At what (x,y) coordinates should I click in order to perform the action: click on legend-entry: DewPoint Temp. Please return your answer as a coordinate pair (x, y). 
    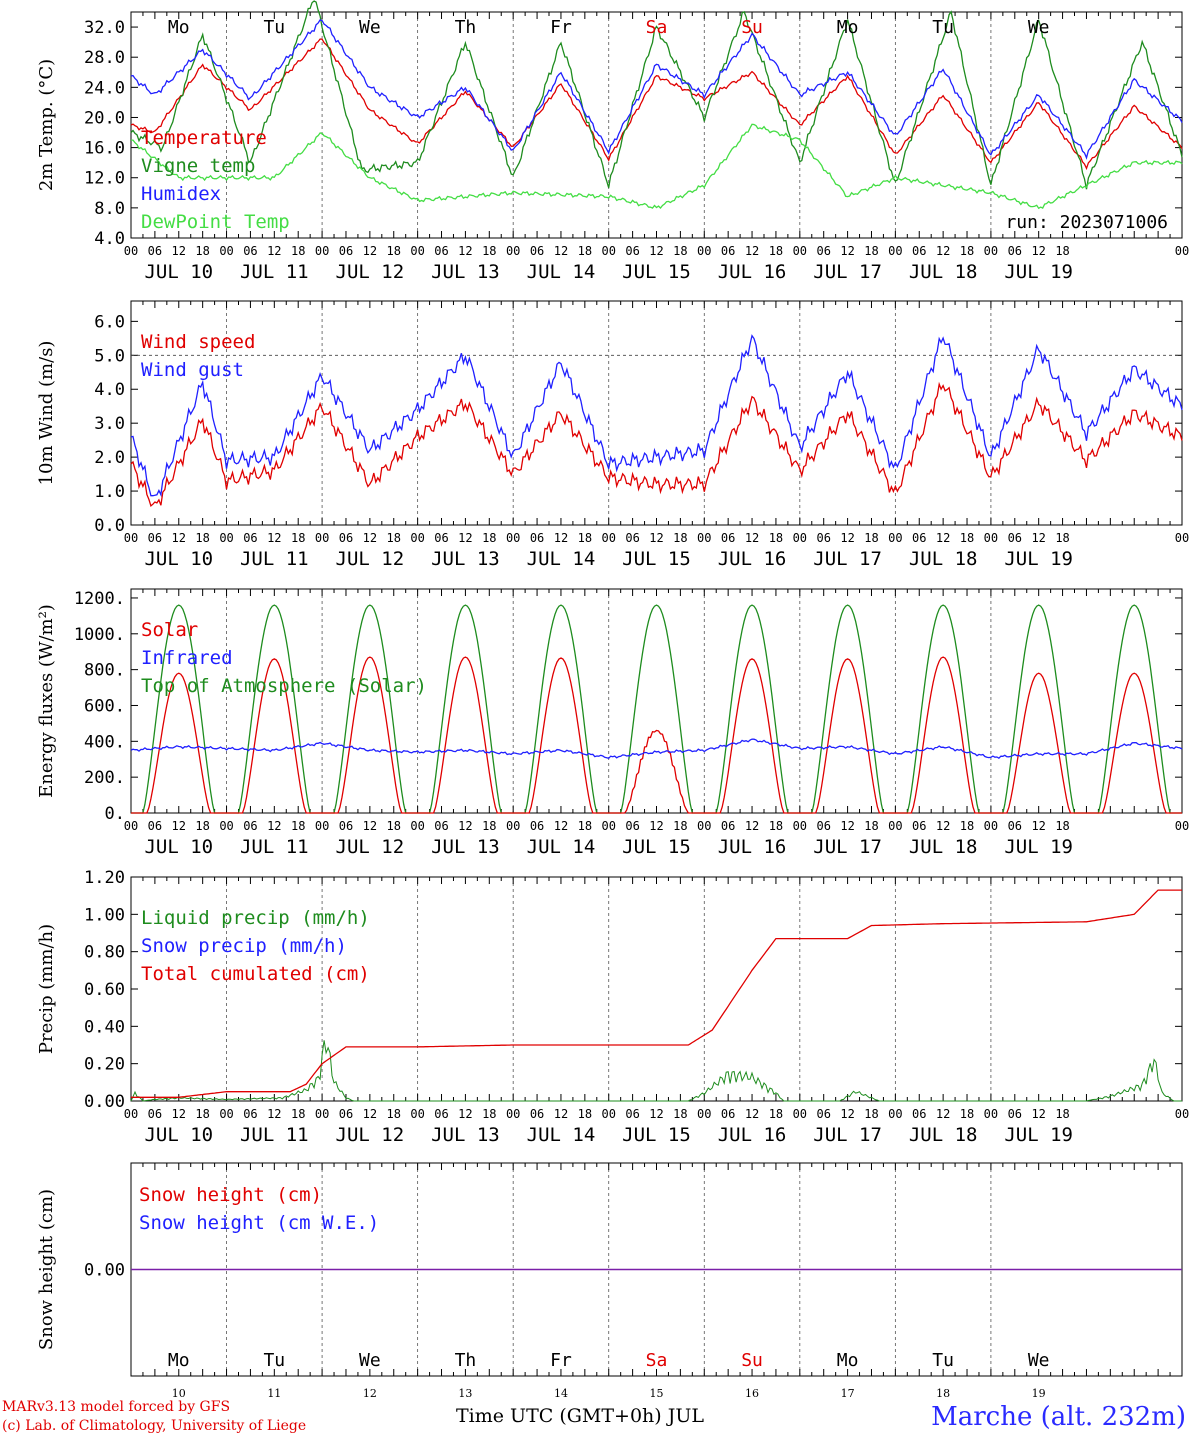
    Looking at the image, I should click on (215, 222).